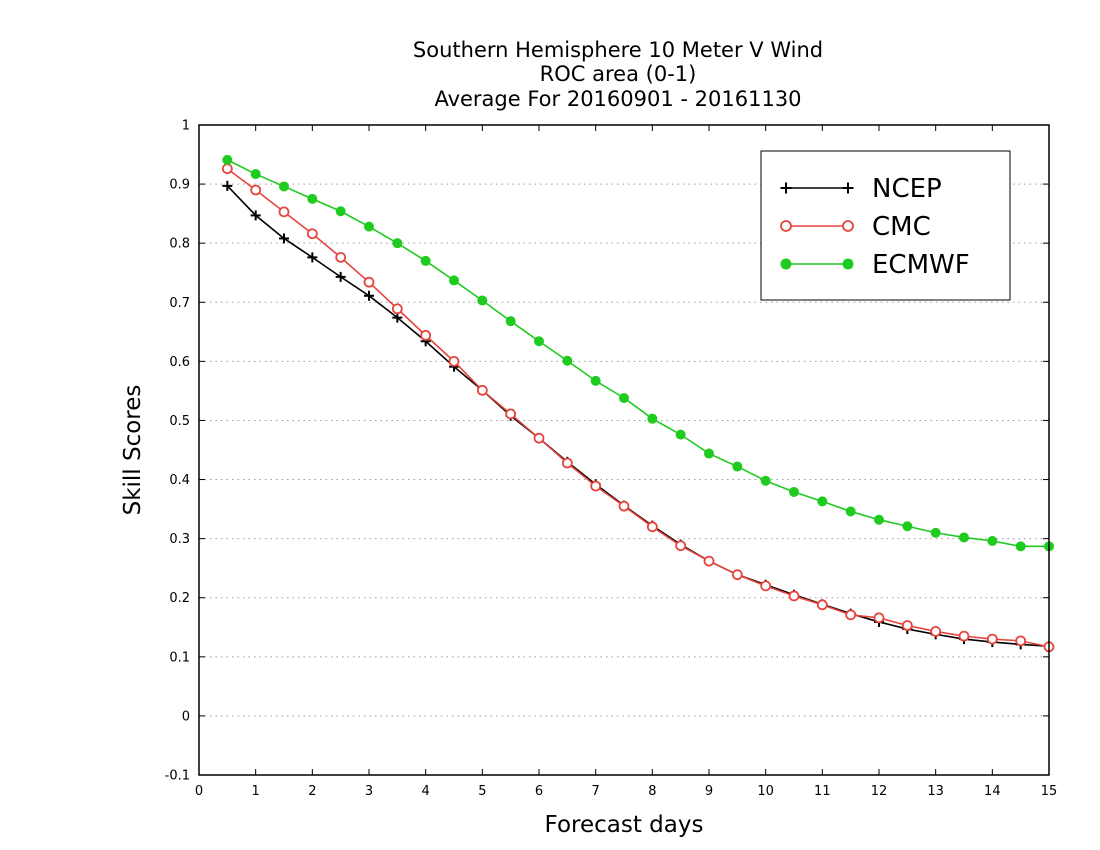  What do you see at coordinates (617, 99) in the screenshot?
I see `chart-title-line-3: Average For 20160901 - 20161130` at bounding box center [617, 99].